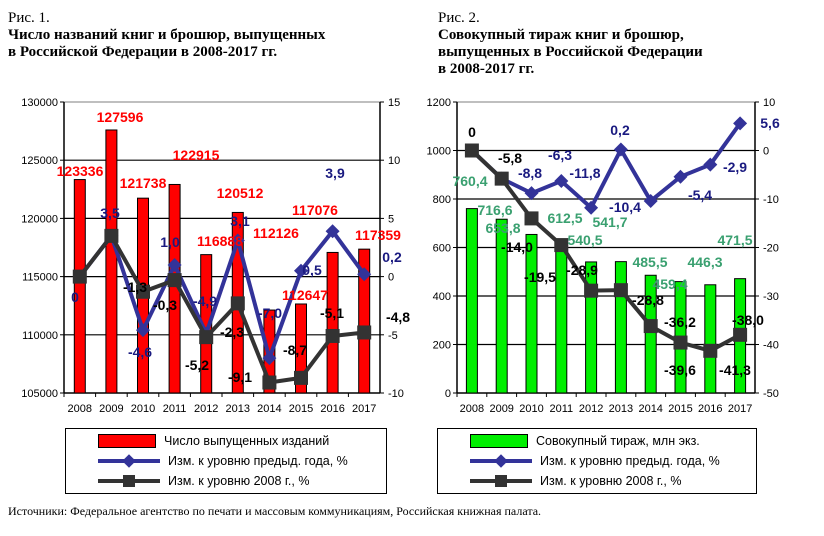 This screenshot has height=536, width=824. I want to click on legend-label: Совокупный тираж, млн экз., so click(618, 441).